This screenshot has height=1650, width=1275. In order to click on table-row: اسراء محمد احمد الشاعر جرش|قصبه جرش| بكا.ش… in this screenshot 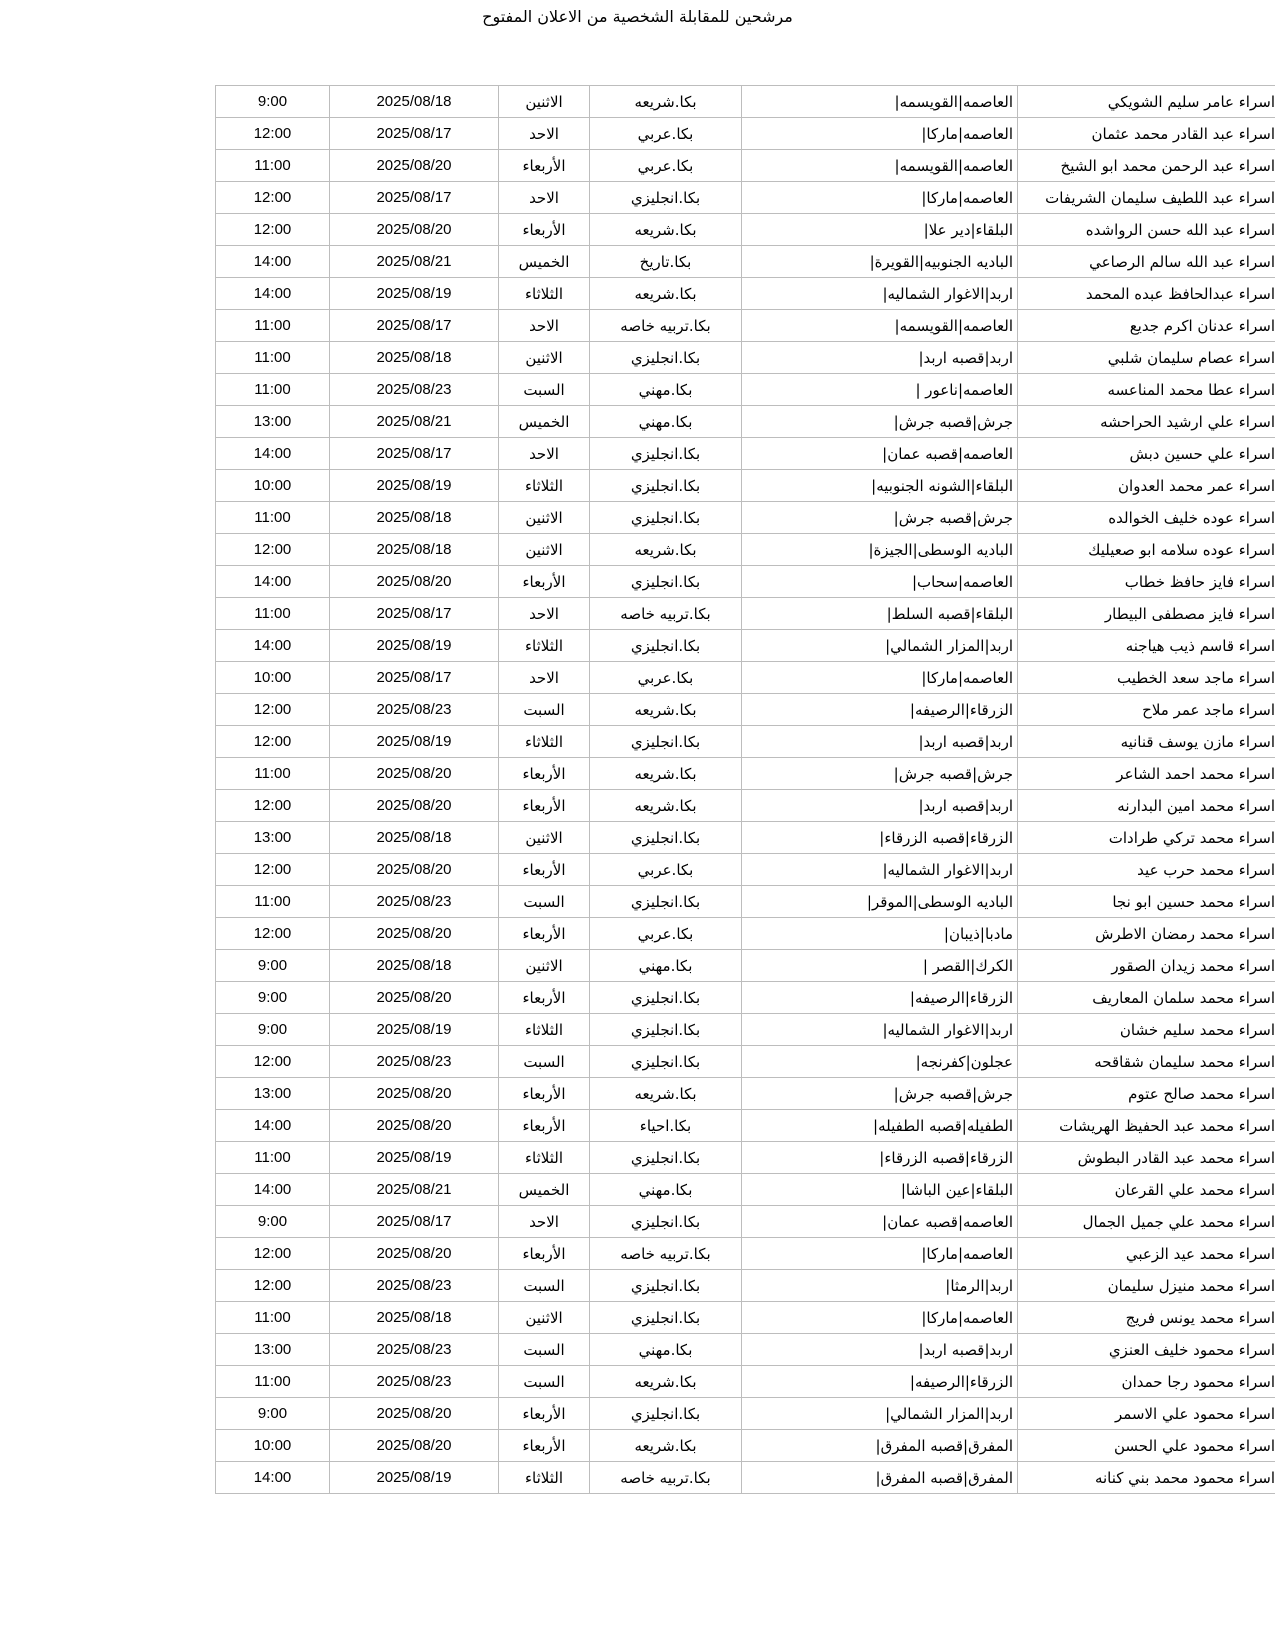, I will do `click(745, 773)`.